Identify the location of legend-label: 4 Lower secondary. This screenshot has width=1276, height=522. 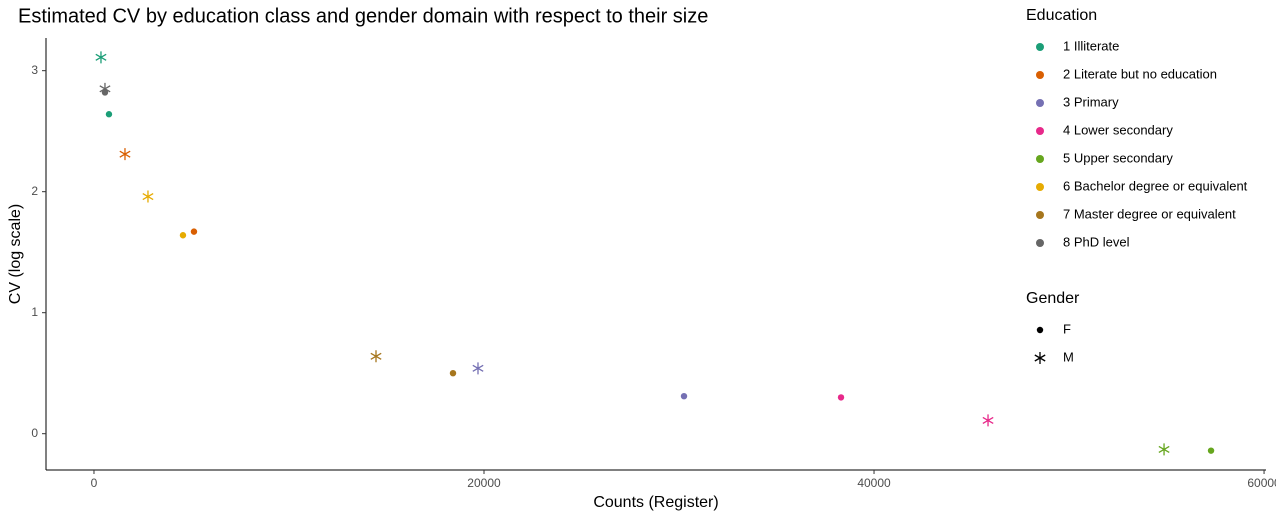
(1118, 129).